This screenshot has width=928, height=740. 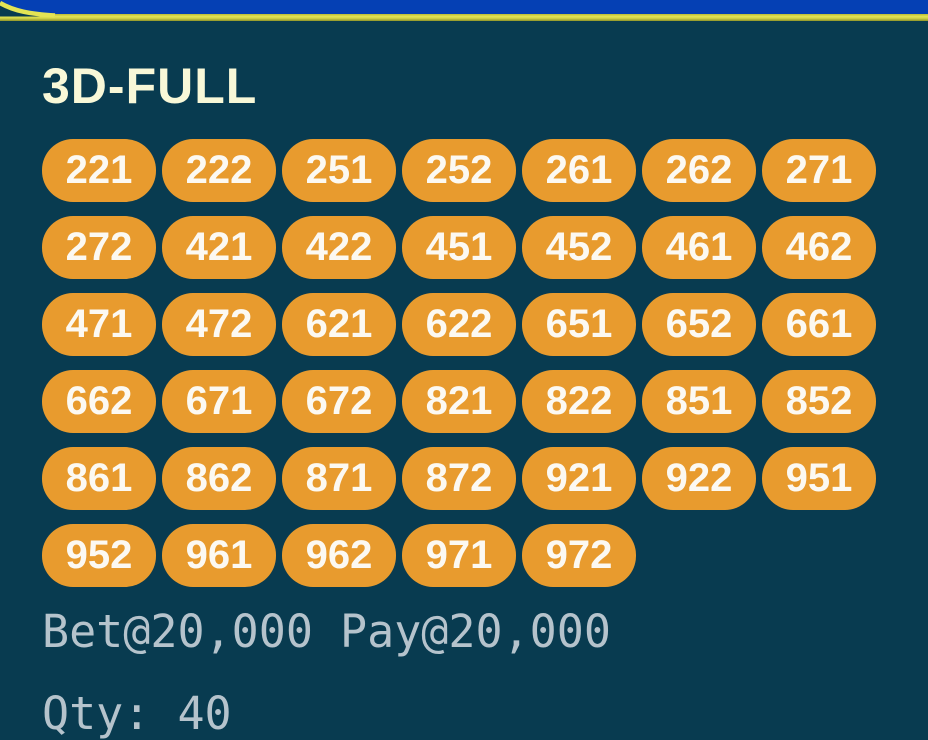 I want to click on tab-corner-curve, so click(x=28, y=9).